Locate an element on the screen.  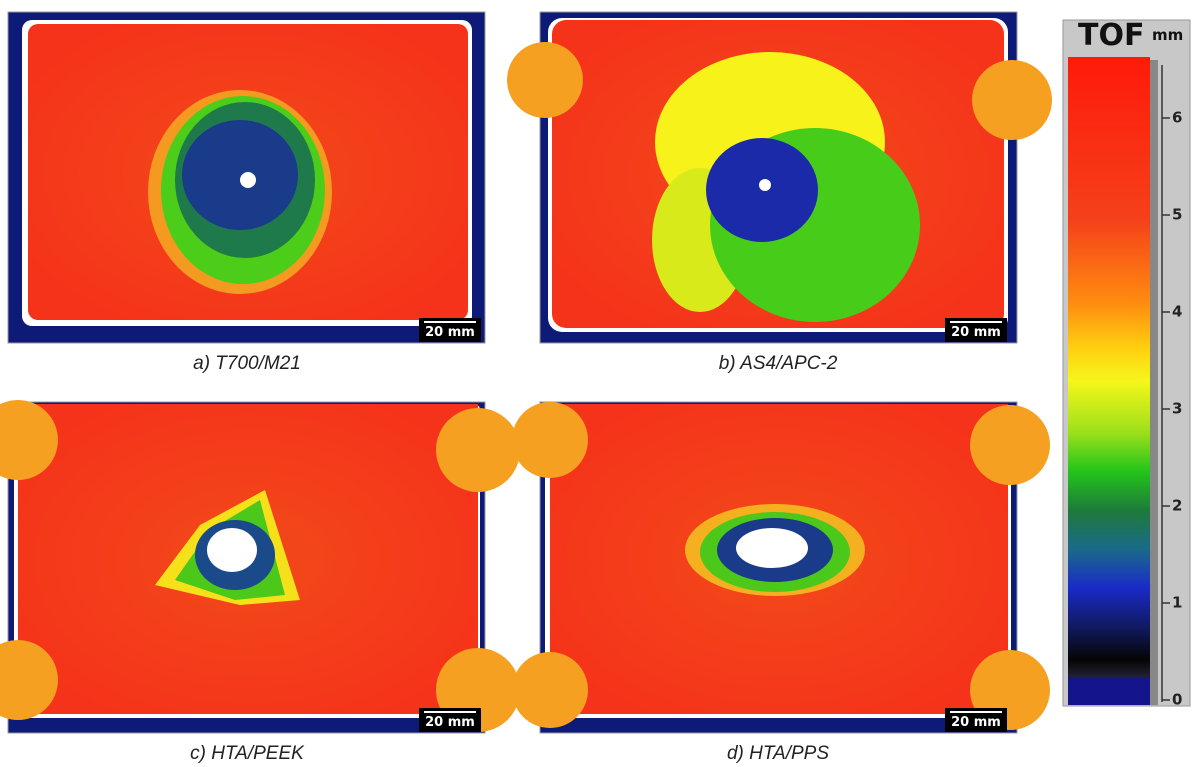
colorbar-unit: mm is located at coordinates (1167, 35).